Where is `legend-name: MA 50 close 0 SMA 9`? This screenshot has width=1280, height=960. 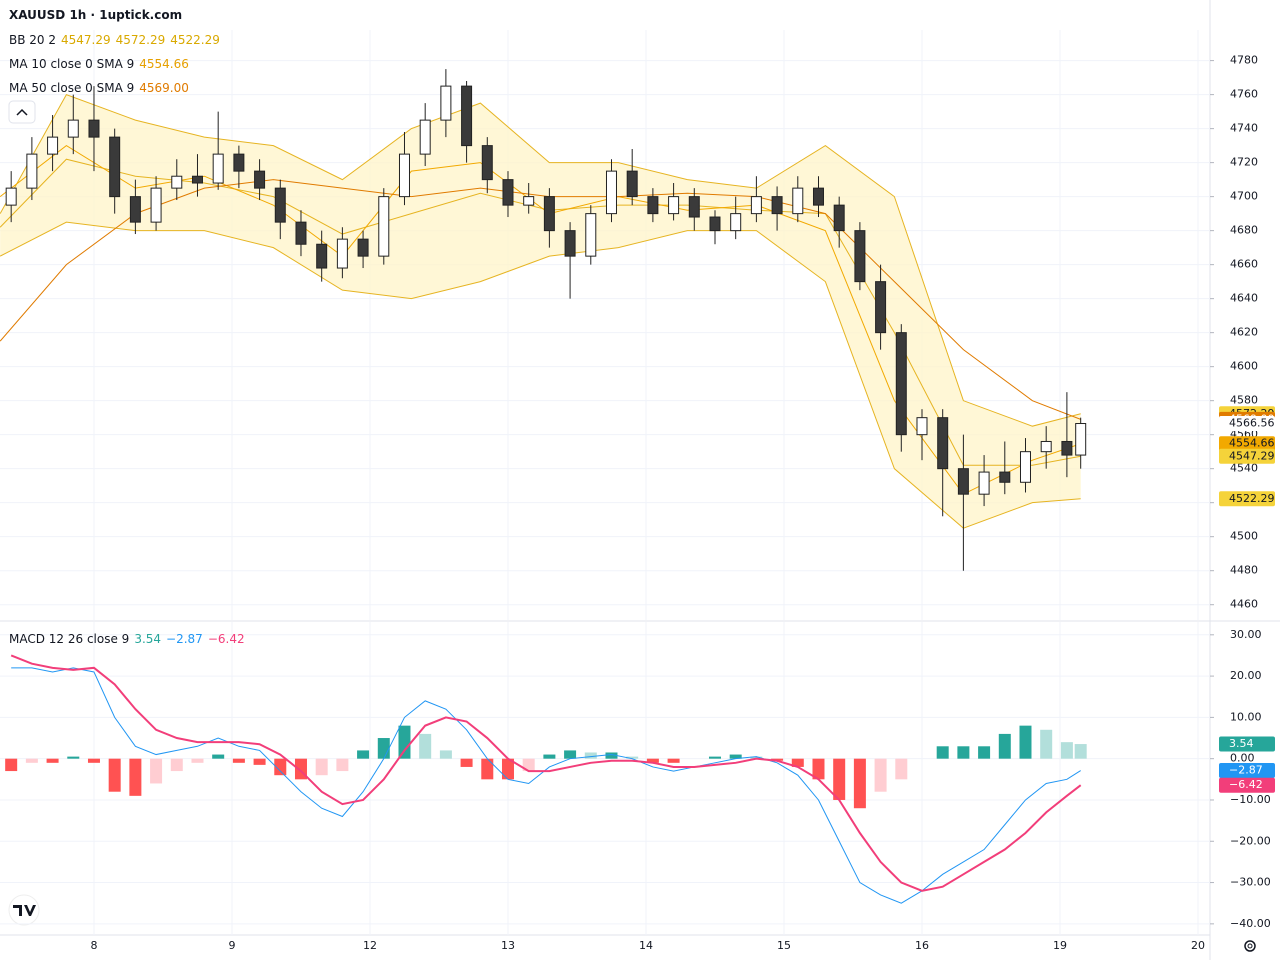 legend-name: MA 50 close 0 SMA 9 is located at coordinates (72, 88).